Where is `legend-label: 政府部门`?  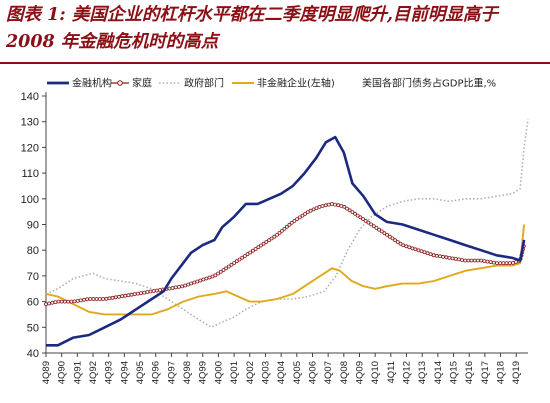
legend-label: 政府部门 is located at coordinates (204, 83).